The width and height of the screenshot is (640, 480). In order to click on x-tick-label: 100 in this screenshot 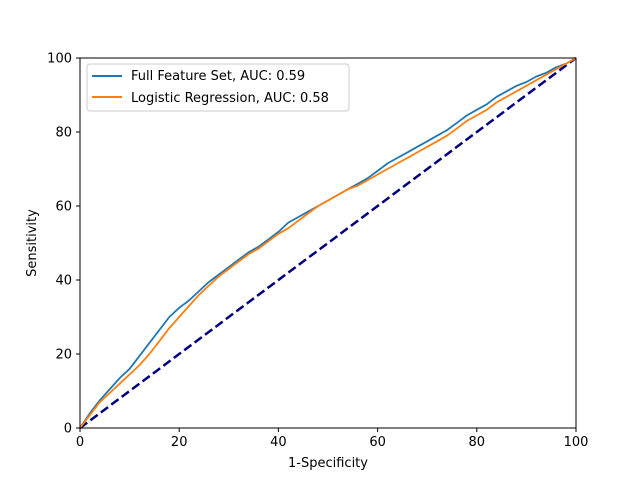, I will do `click(576, 442)`.